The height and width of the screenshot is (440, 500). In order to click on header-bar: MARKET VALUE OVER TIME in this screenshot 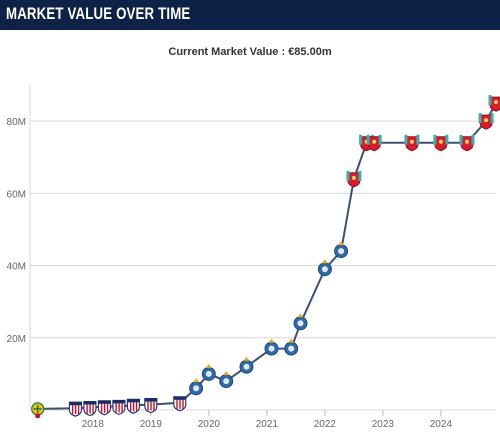, I will do `click(250, 15)`.